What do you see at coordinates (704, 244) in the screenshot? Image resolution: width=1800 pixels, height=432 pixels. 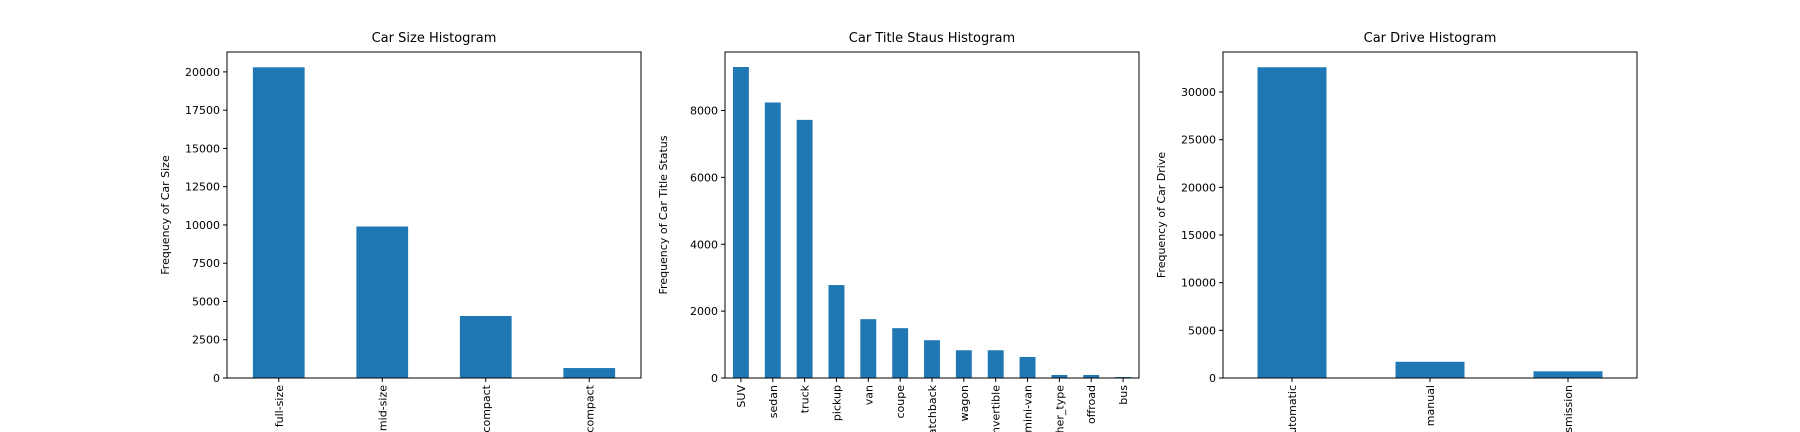 I see `y-tick-label: 4000` at bounding box center [704, 244].